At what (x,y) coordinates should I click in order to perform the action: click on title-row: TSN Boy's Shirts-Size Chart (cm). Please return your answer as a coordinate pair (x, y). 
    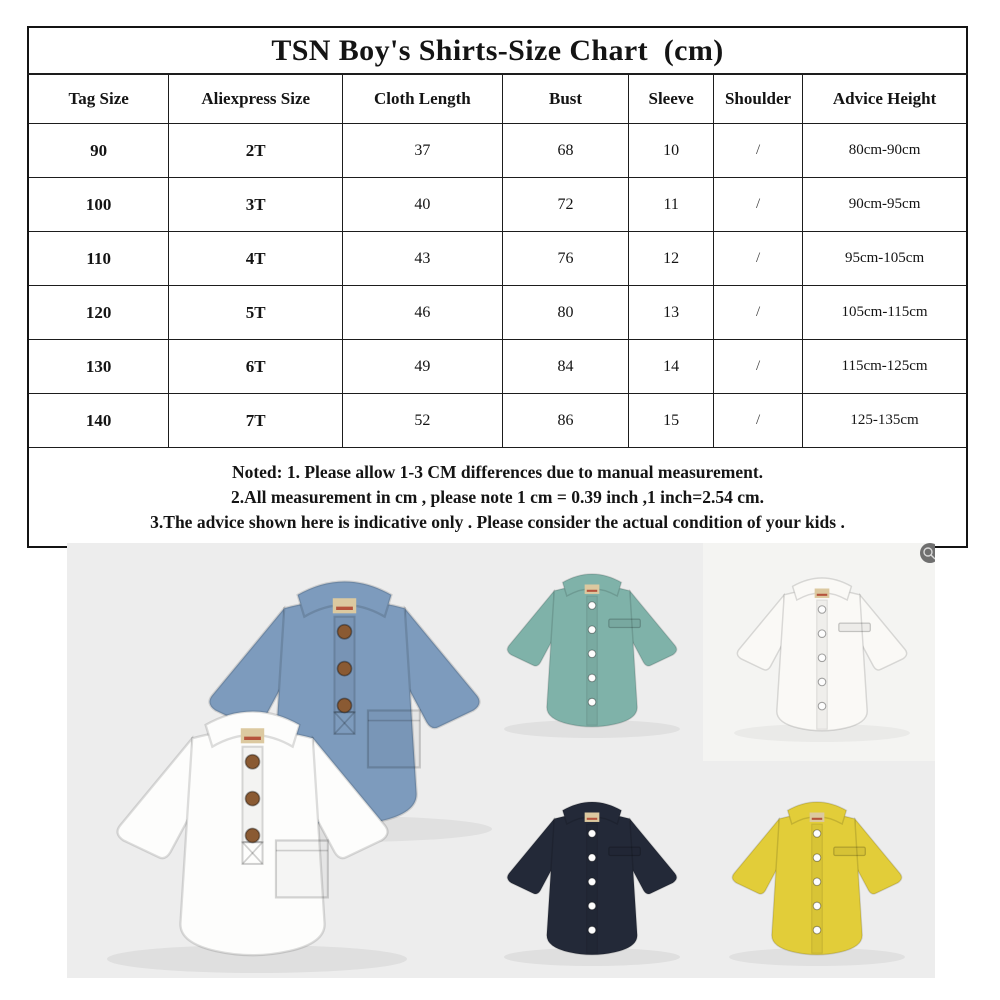
    Looking at the image, I should click on (497, 50).